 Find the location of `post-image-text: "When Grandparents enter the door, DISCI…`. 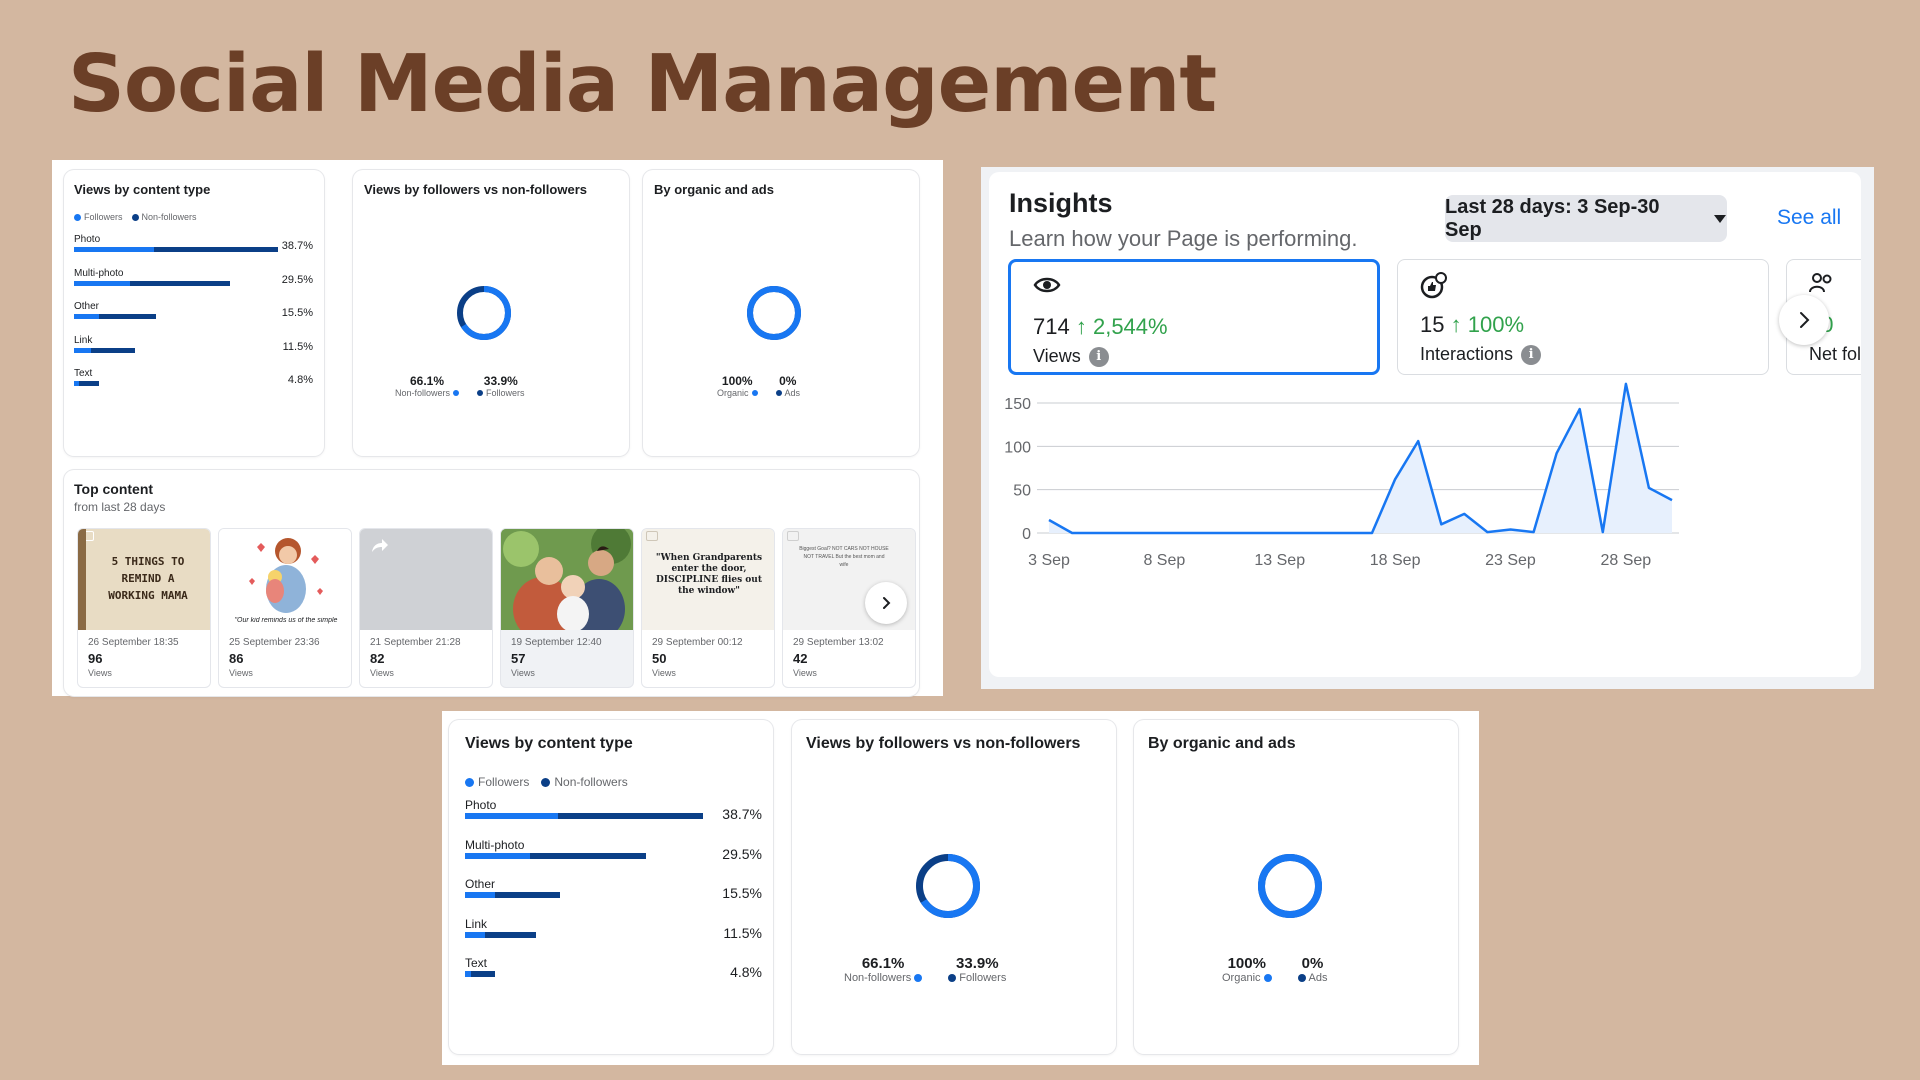

post-image-text: "When Grandparents enter the door, DISCI… is located at coordinates (709, 574).